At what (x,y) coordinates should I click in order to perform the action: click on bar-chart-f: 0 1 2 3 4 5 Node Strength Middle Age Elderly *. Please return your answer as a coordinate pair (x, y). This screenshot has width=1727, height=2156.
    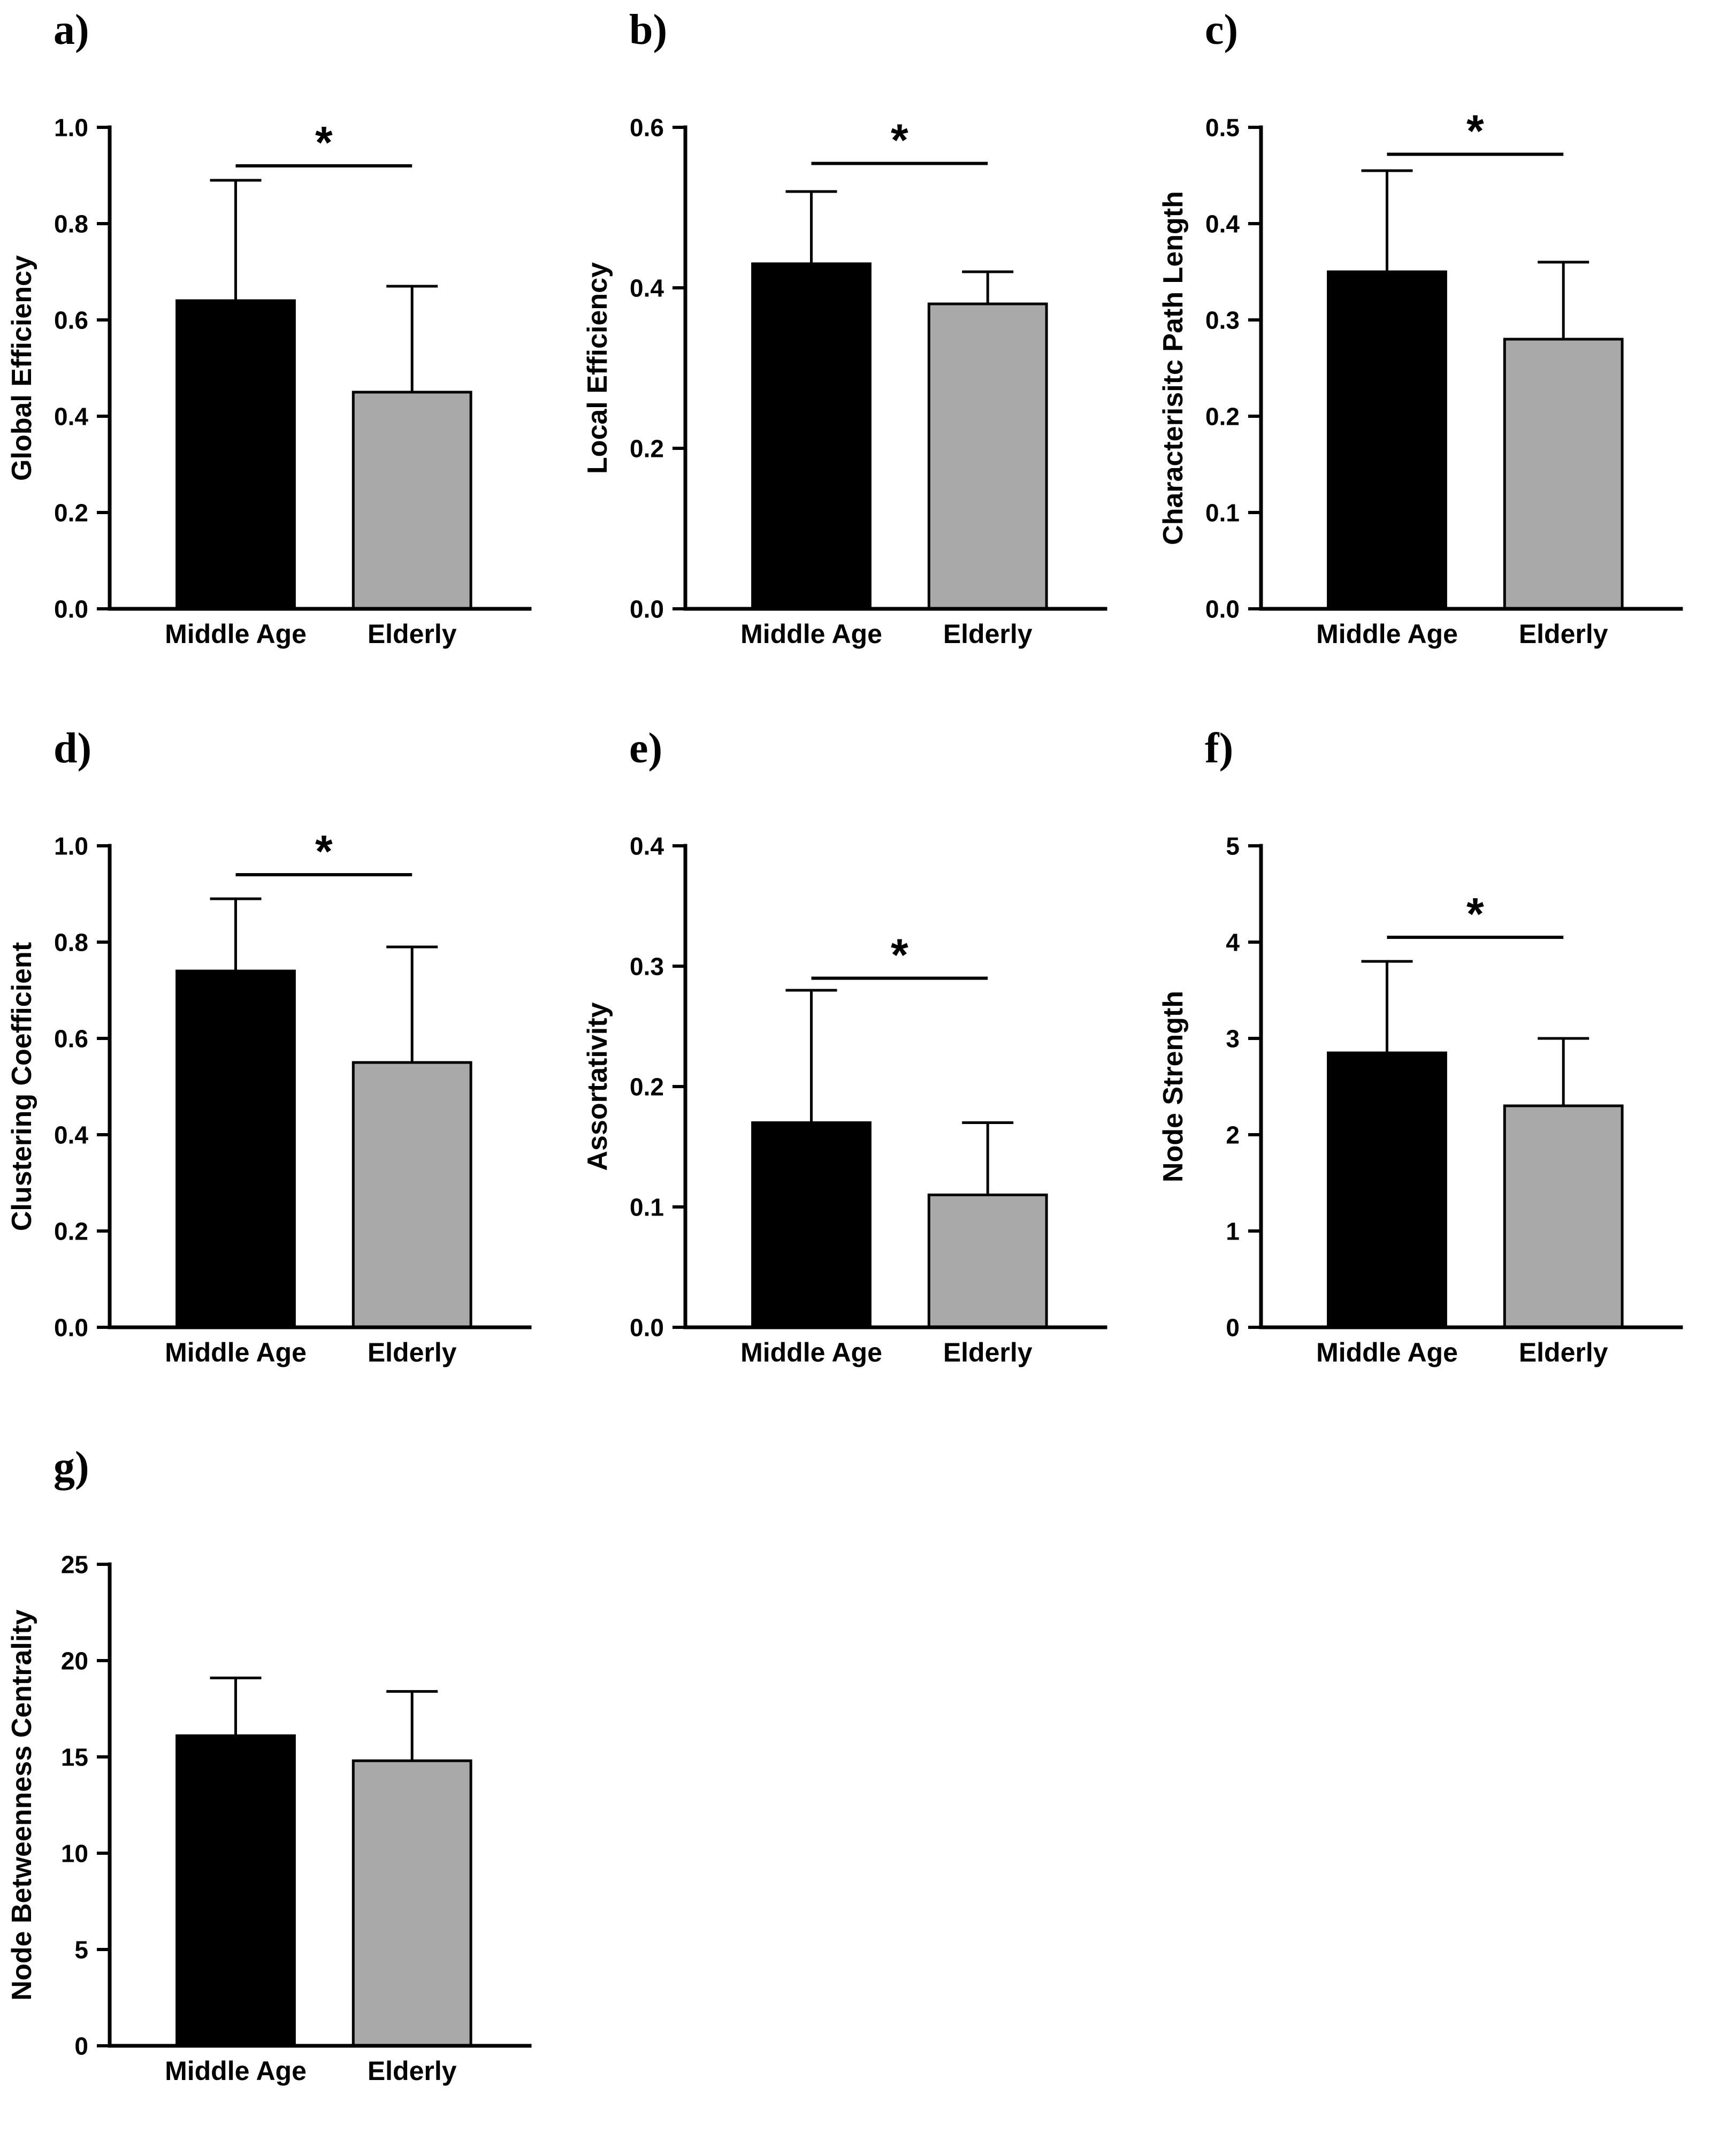
    Looking at the image, I should click on (1420, 1099).